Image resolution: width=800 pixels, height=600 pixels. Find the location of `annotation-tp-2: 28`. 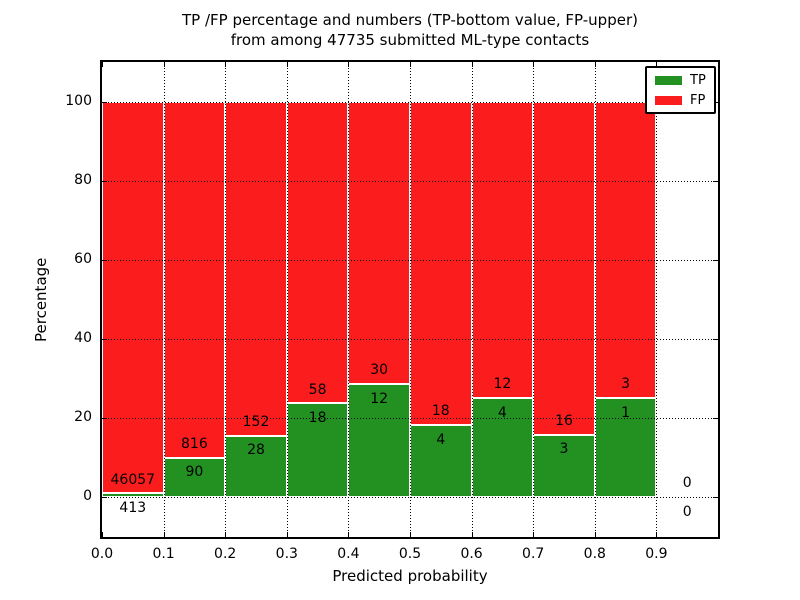

annotation-tp-2: 28 is located at coordinates (256, 450).